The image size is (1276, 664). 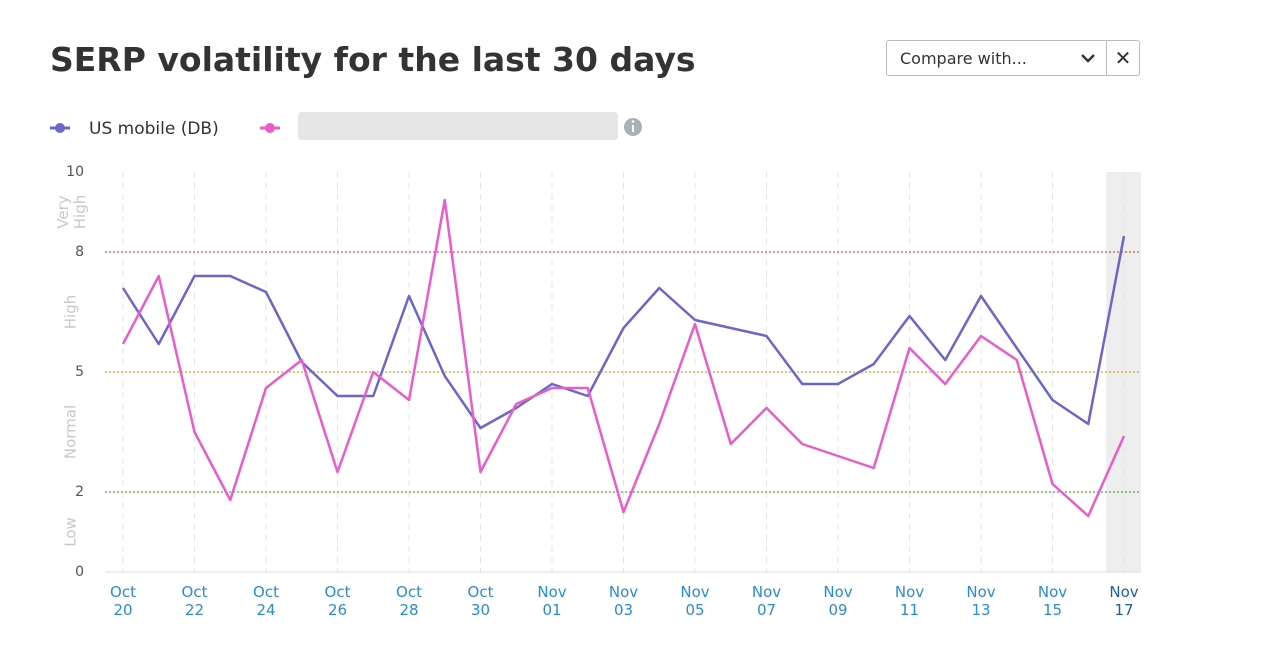 What do you see at coordinates (71, 532) in the screenshot?
I see `band-label: Low` at bounding box center [71, 532].